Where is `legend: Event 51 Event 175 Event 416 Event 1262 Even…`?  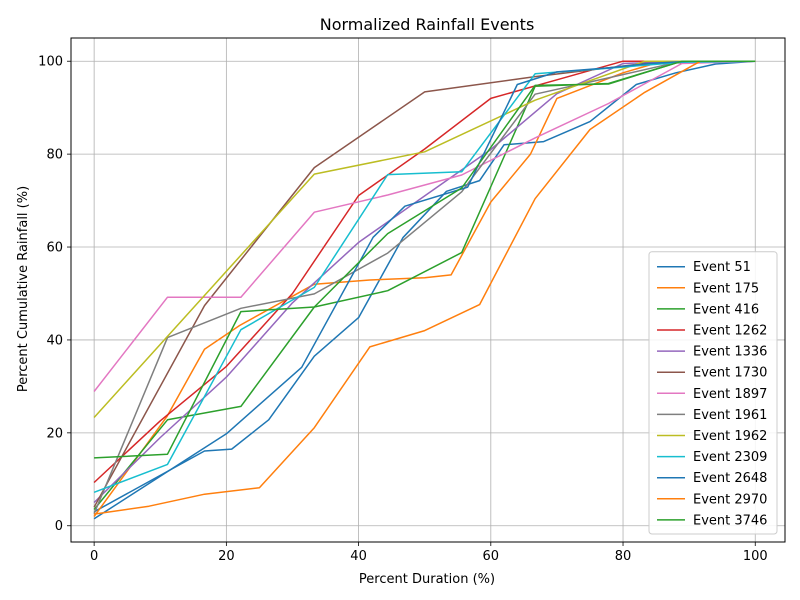
legend: Event 51 Event 175 Event 416 Event 1262 Even… is located at coordinates (713, 393).